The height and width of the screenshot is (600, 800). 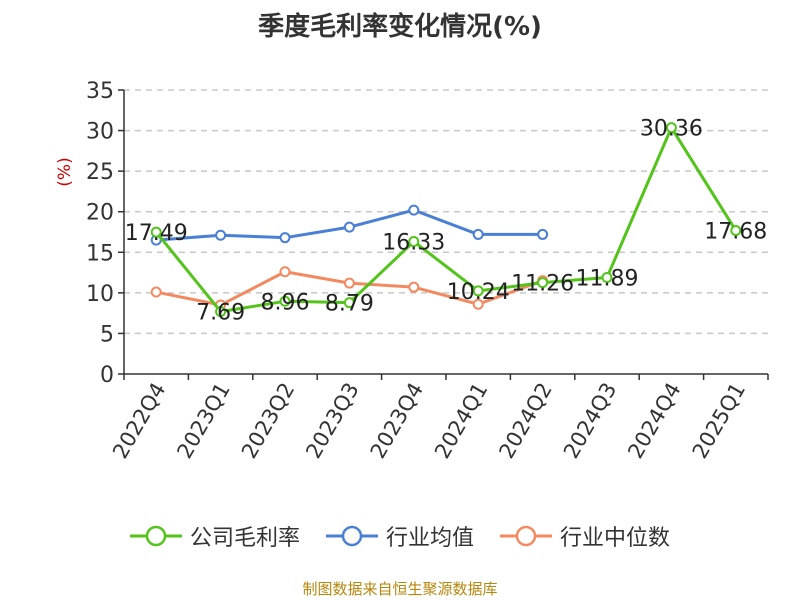 I want to click on chart-title: 季度毛利率变化情况(%), so click(x=400, y=27).